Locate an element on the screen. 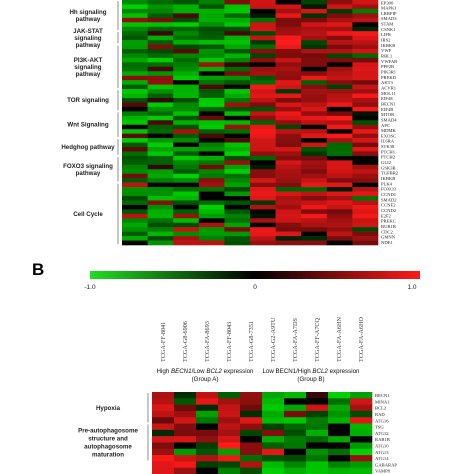 The width and height of the screenshot is (474, 474). pathway-label: pathway is located at coordinates (88, 45).